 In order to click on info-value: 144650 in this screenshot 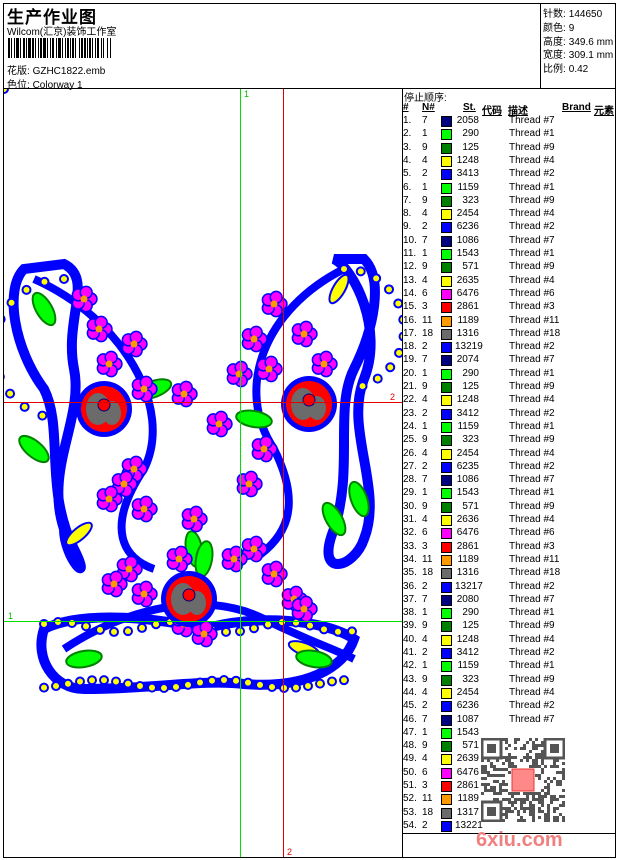, I will do `click(585, 14)`.